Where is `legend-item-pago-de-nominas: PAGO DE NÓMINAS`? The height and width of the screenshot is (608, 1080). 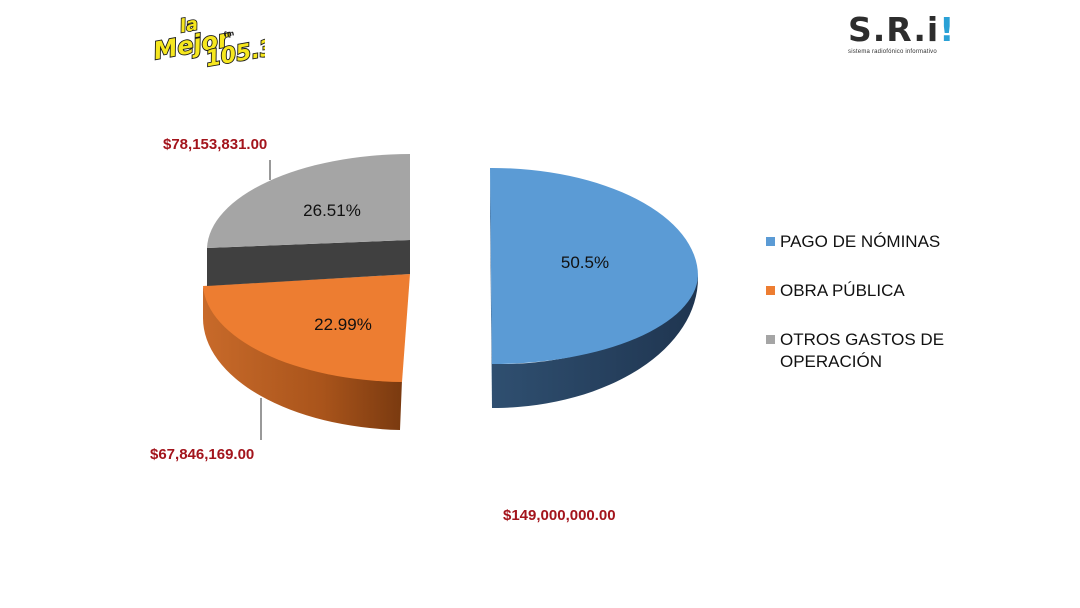 legend-item-pago-de-nominas: PAGO DE NÓMINAS is located at coordinates (863, 242).